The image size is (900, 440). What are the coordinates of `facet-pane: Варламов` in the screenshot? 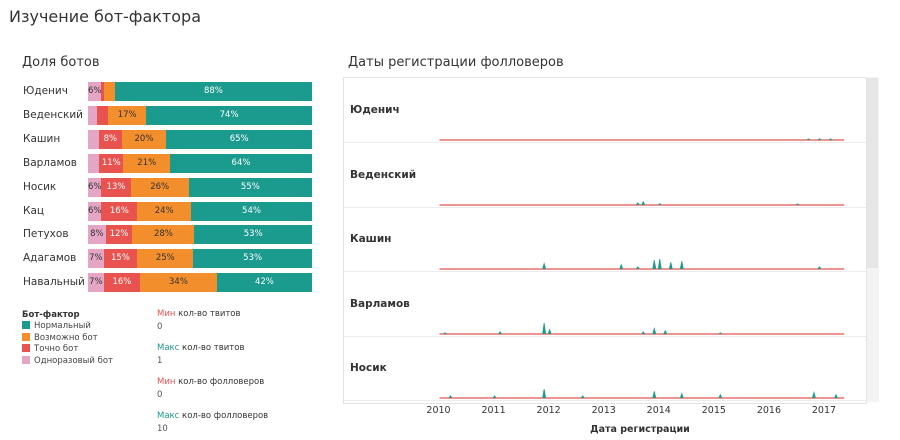 It's located at (605, 304).